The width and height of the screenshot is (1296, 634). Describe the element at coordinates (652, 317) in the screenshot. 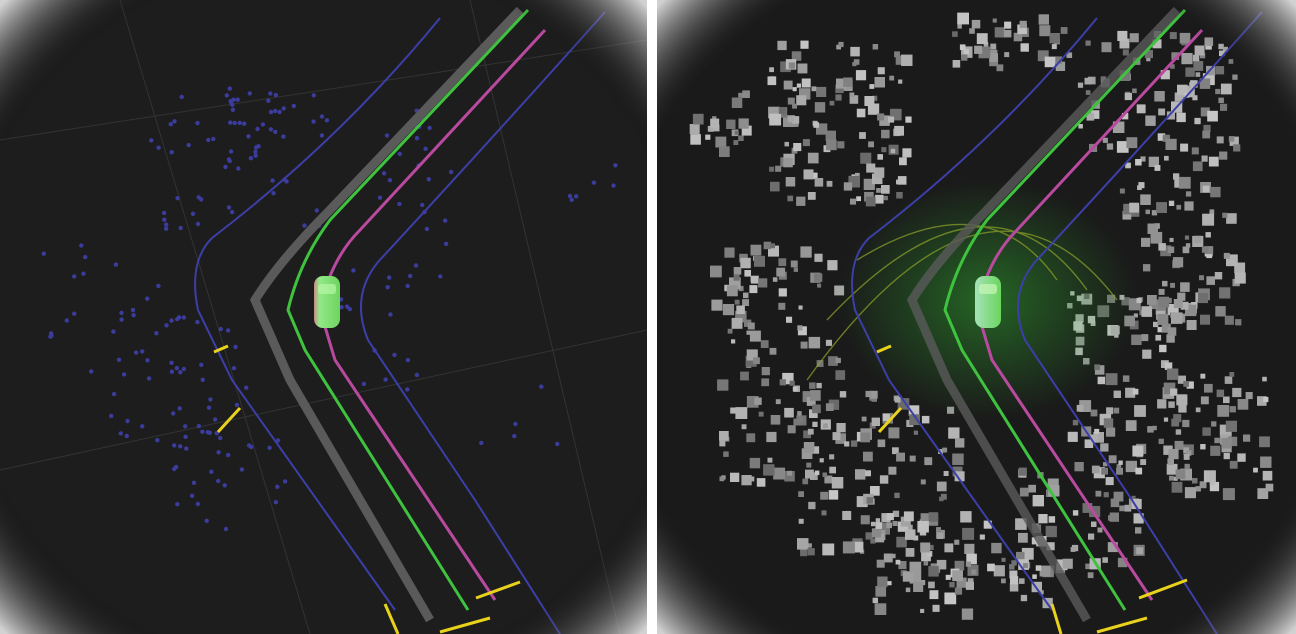

I see `view-divider` at that location.